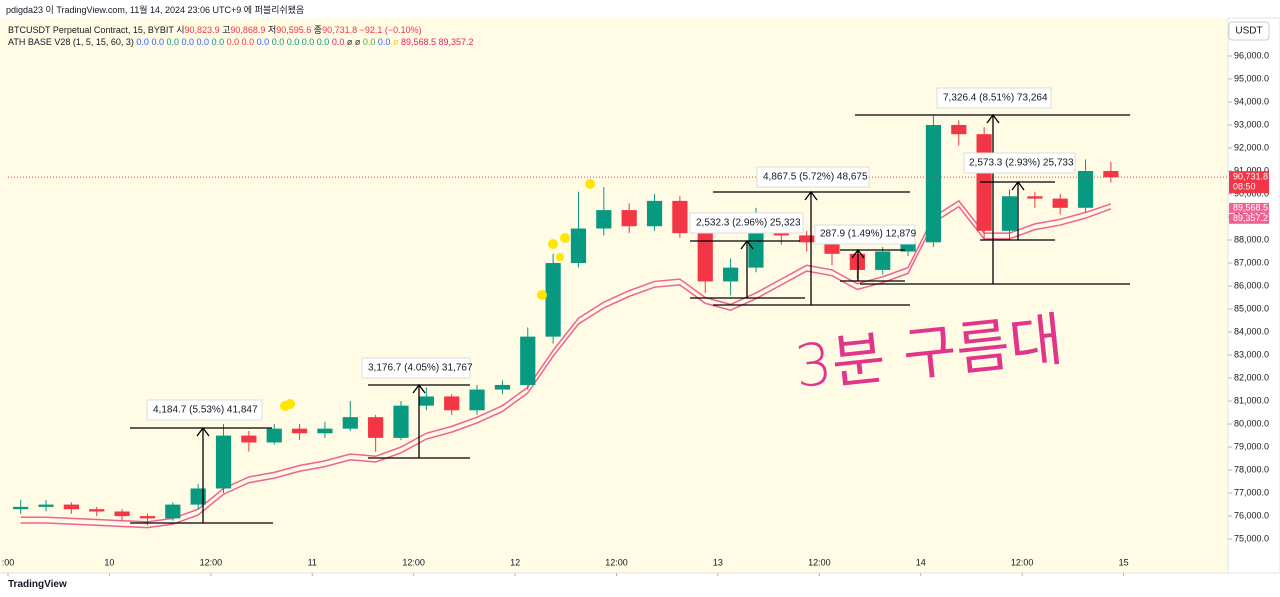 The width and height of the screenshot is (1280, 597). What do you see at coordinates (1251, 262) in the screenshot?
I see `y-tick-label: 87,000.0` at bounding box center [1251, 262].